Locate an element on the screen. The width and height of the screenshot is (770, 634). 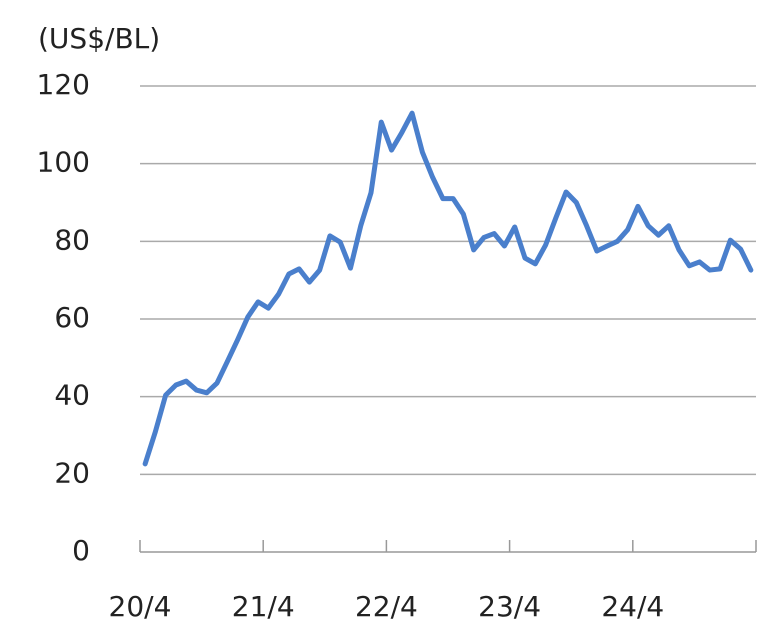
y-tick-label: 40 is located at coordinates (72, 395).